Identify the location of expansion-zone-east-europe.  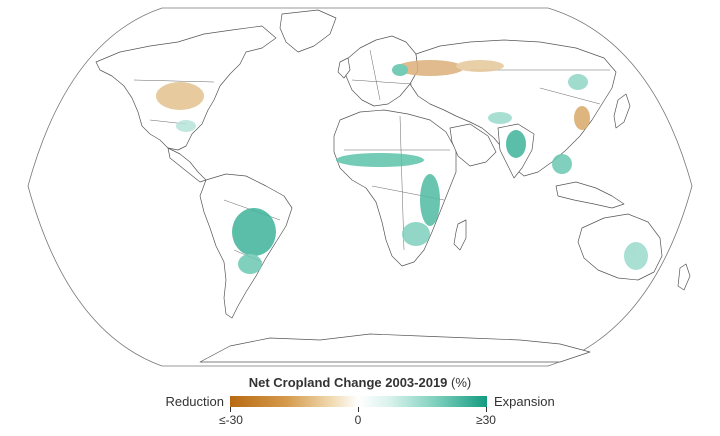
(400, 70).